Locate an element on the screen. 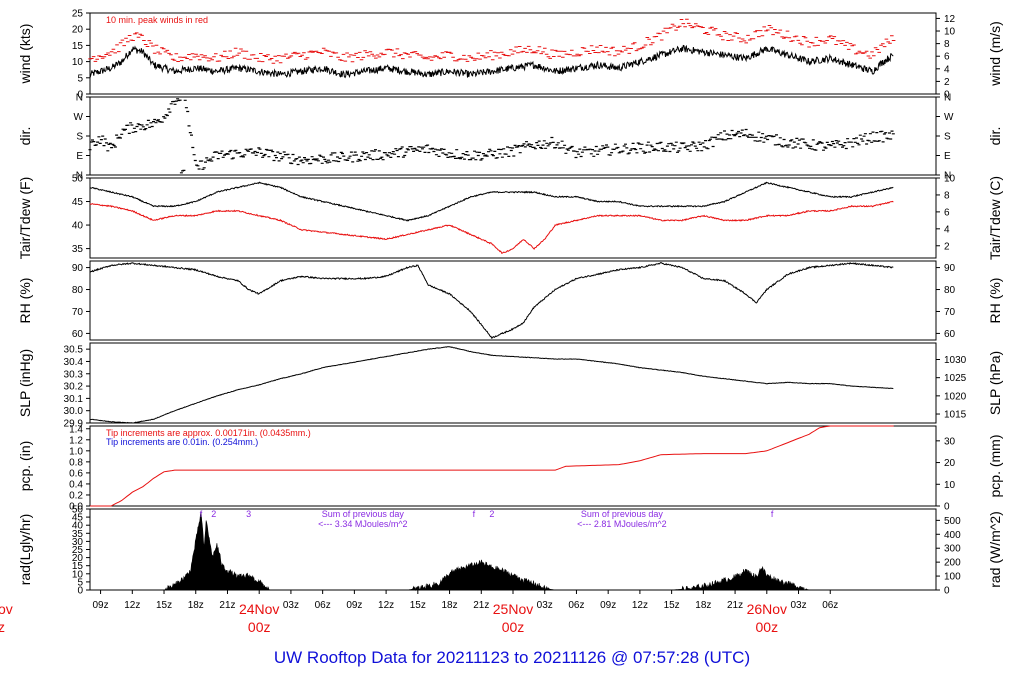  wind-left-tick-label: 15 is located at coordinates (78, 46).